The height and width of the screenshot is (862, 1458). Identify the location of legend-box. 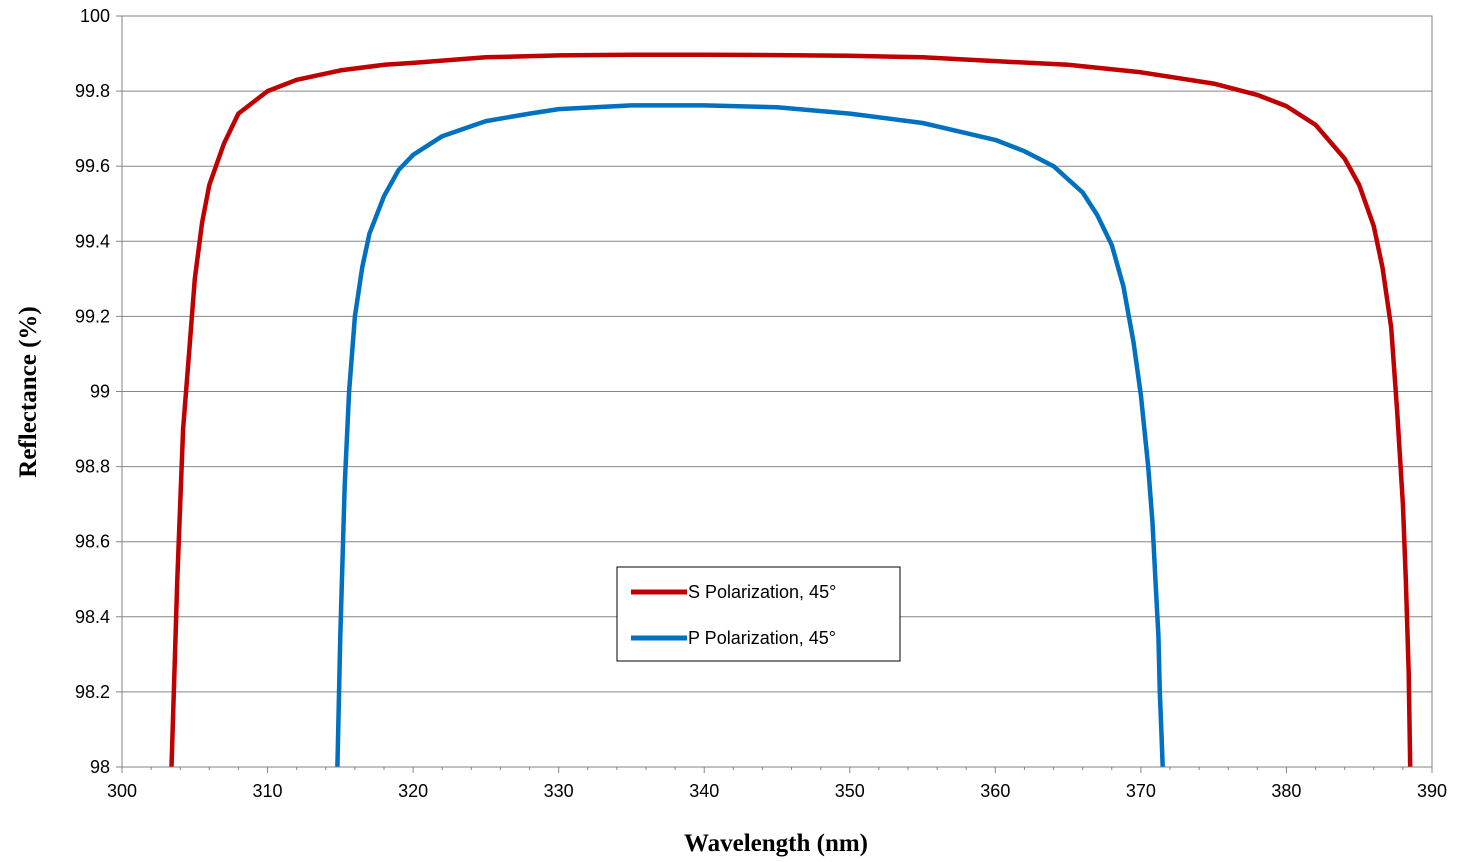
(758, 614).